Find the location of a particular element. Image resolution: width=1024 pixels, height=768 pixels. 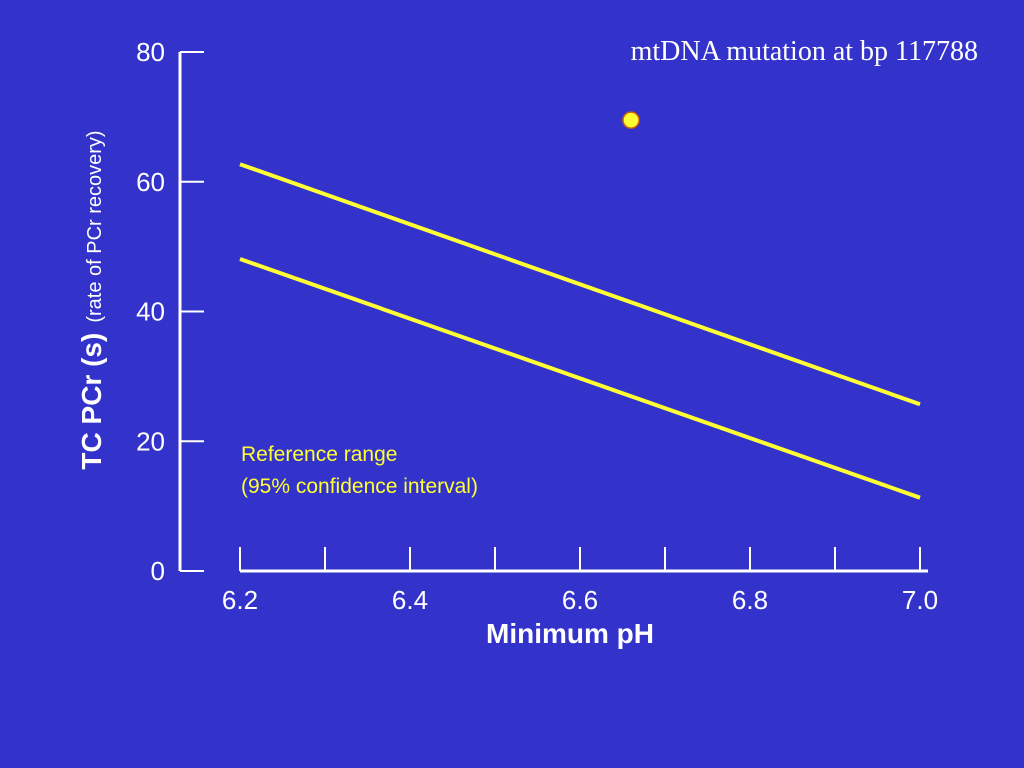

y-tick-label: 0 is located at coordinates (158, 571).